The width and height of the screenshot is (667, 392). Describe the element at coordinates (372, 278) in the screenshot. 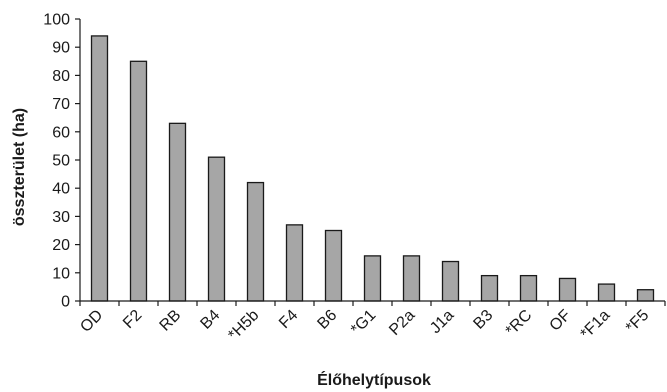

I see `bar-star-g1` at that location.